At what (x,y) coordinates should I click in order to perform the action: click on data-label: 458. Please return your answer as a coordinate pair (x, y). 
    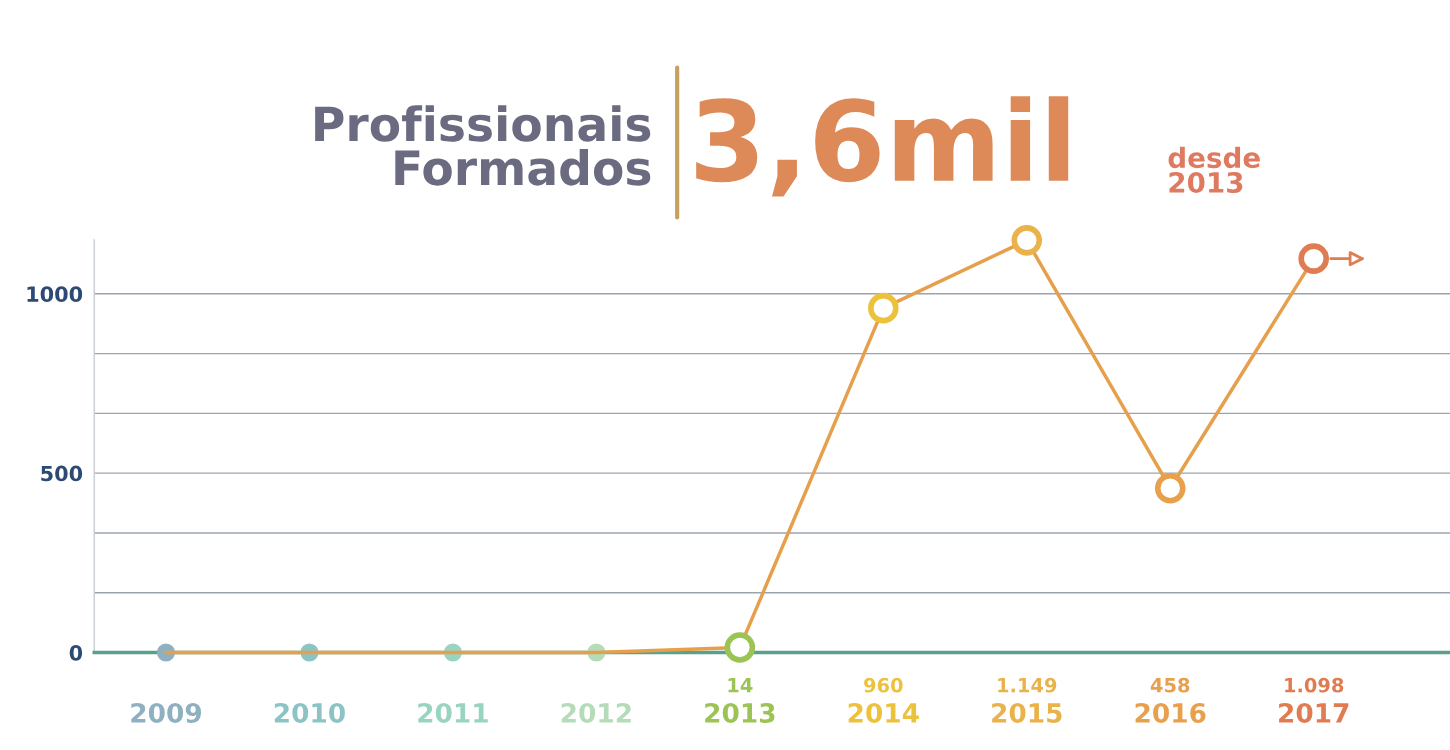
    Looking at the image, I should click on (1170, 685).